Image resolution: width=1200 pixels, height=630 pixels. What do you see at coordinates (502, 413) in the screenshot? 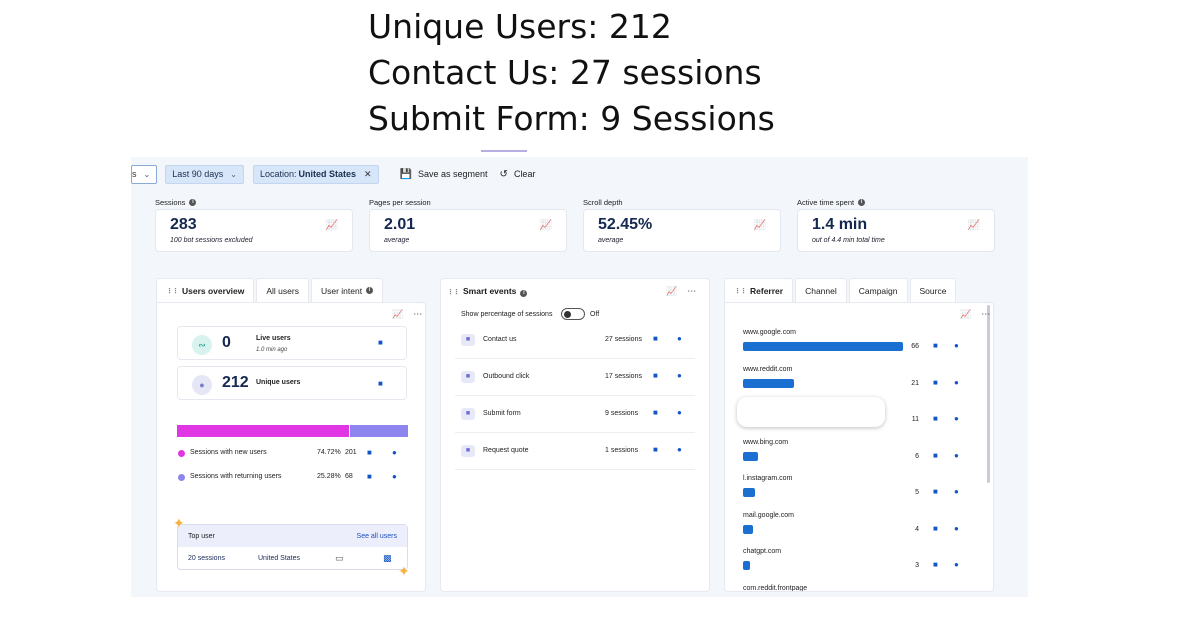
I see `event-name: Submit form` at bounding box center [502, 413].